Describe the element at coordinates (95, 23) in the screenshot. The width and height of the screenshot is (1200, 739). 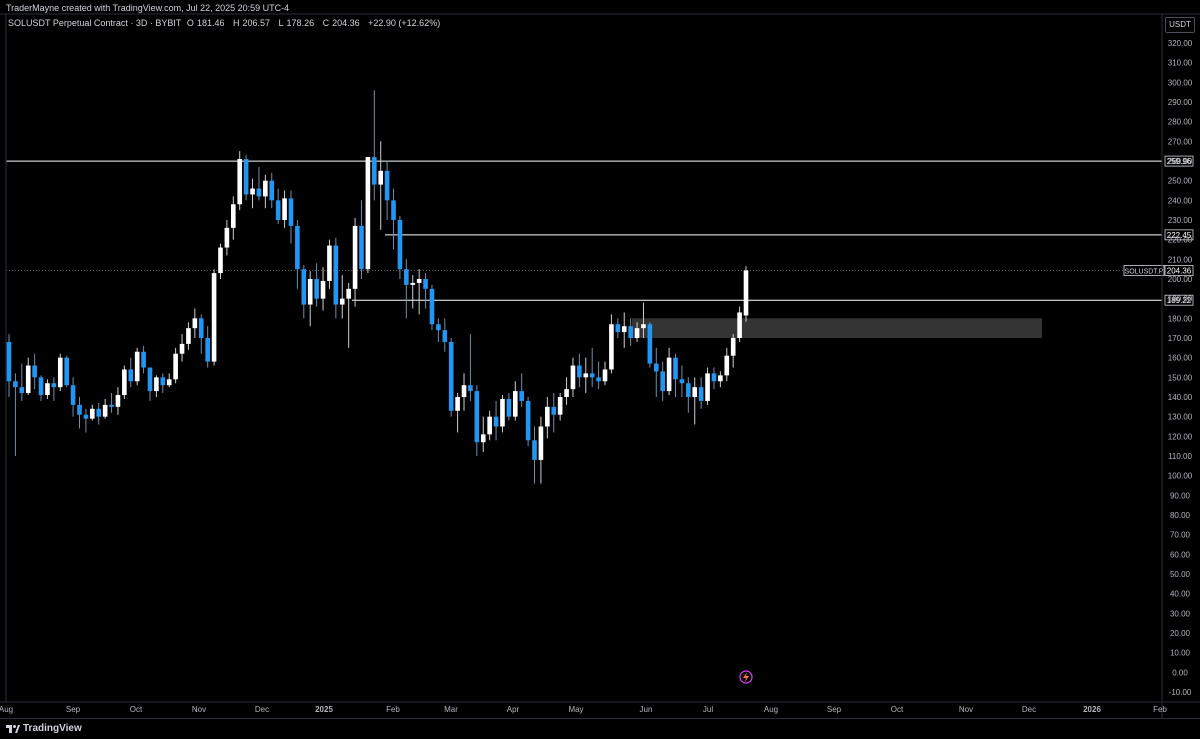
I see `symbol-name: SOLUSDT Perpetual Contract · 3D · BYBIT` at that location.